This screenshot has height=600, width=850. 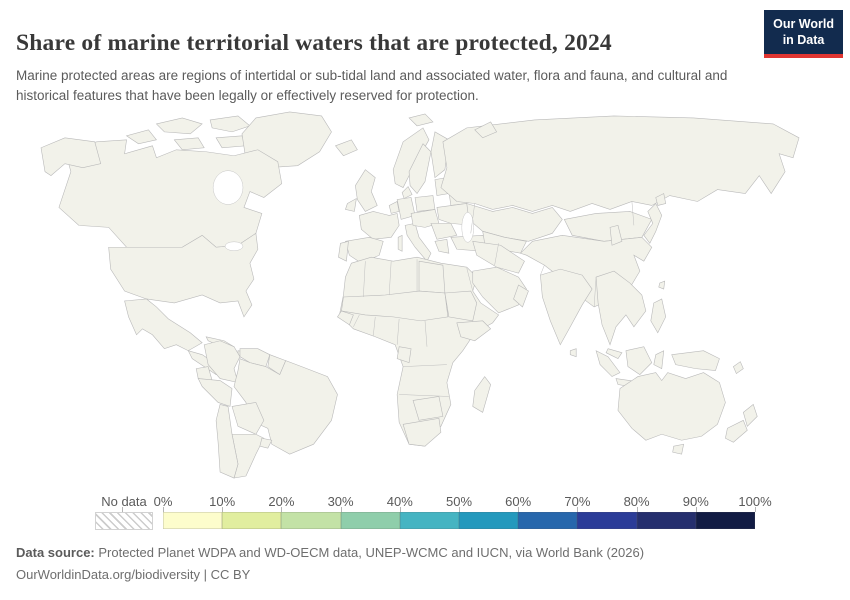 What do you see at coordinates (803, 56) in the screenshot?
I see `owid-logo-accent` at bounding box center [803, 56].